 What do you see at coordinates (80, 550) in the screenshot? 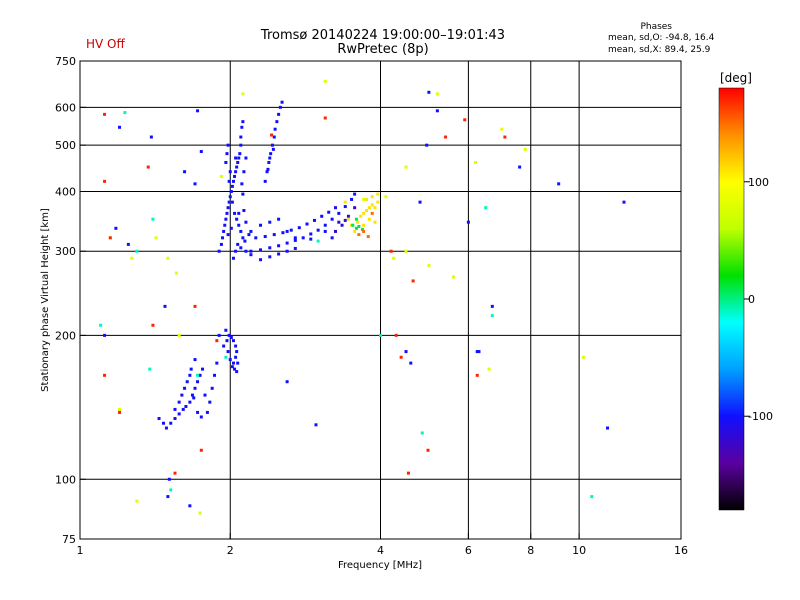
I see `x-tick-label: 1` at bounding box center [80, 550].